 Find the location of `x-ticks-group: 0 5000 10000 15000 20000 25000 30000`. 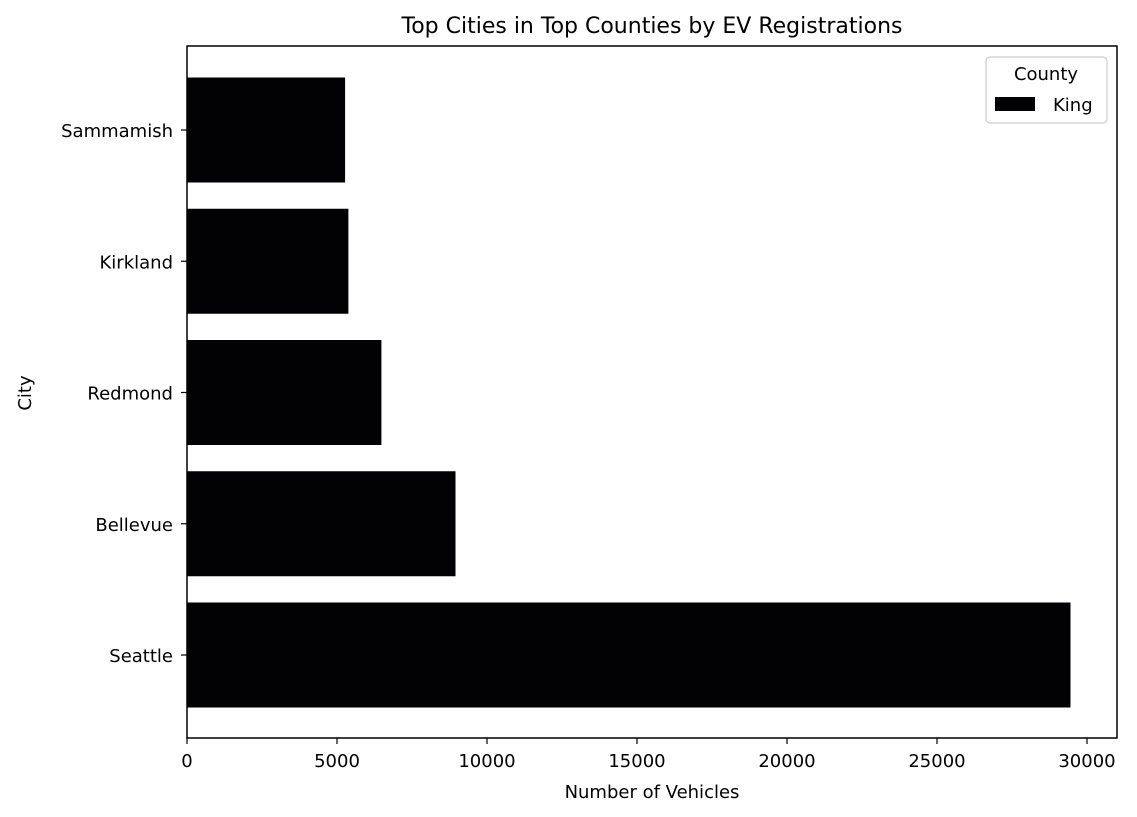

x-ticks-group: 0 5000 10000 15000 20000 25000 30000 is located at coordinates (648, 755).